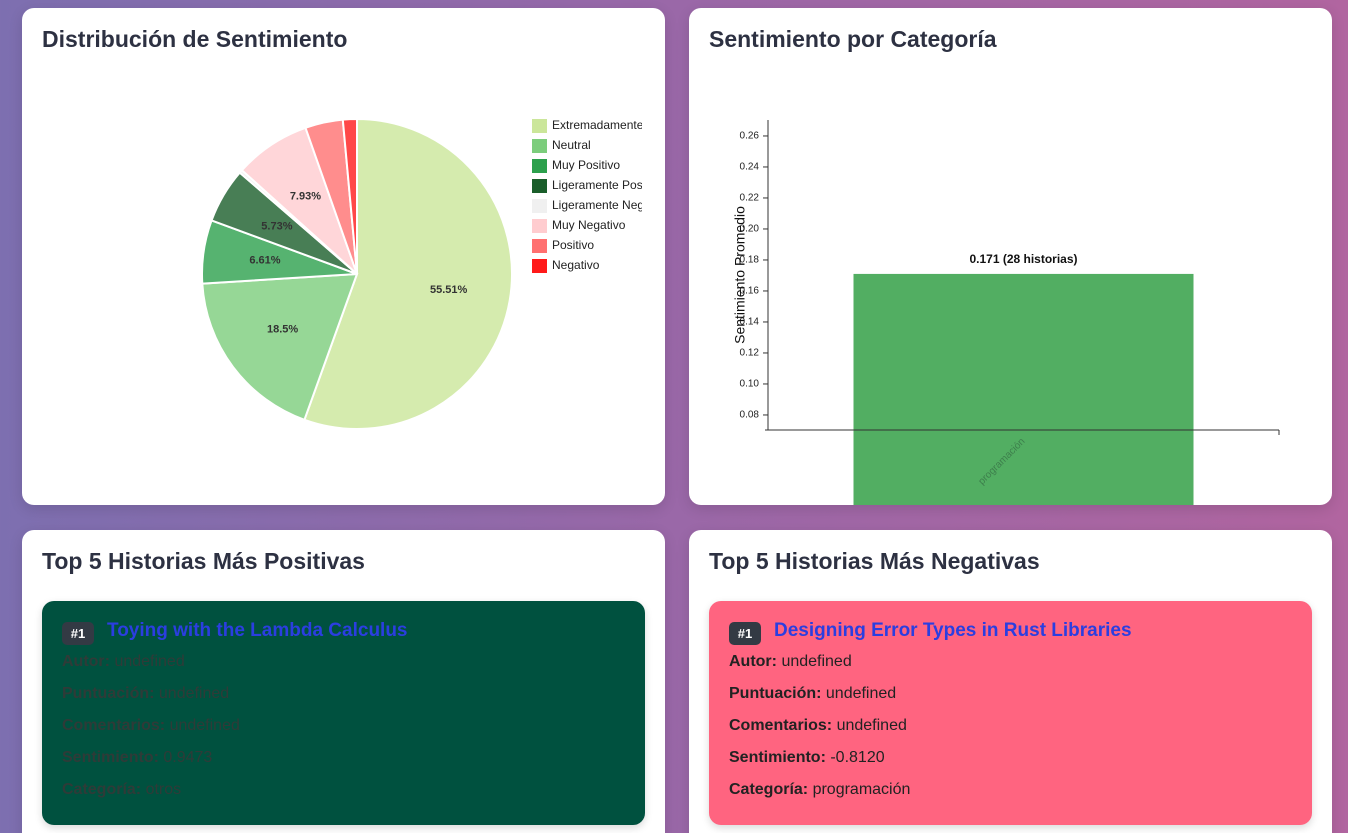 This screenshot has width=1348, height=833. What do you see at coordinates (203, 561) in the screenshot?
I see `section-title: Top 5 Historias Más Positivas` at bounding box center [203, 561].